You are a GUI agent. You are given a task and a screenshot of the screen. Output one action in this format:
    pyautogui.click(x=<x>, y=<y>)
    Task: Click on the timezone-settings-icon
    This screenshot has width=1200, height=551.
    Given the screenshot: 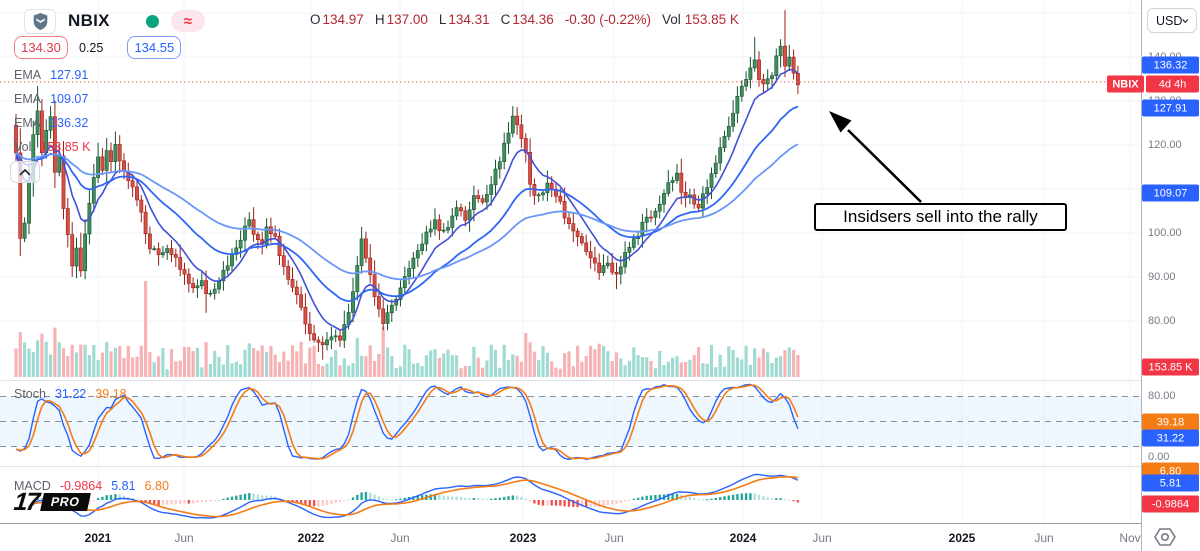 What is the action you would take?
    pyautogui.click(x=1165, y=539)
    